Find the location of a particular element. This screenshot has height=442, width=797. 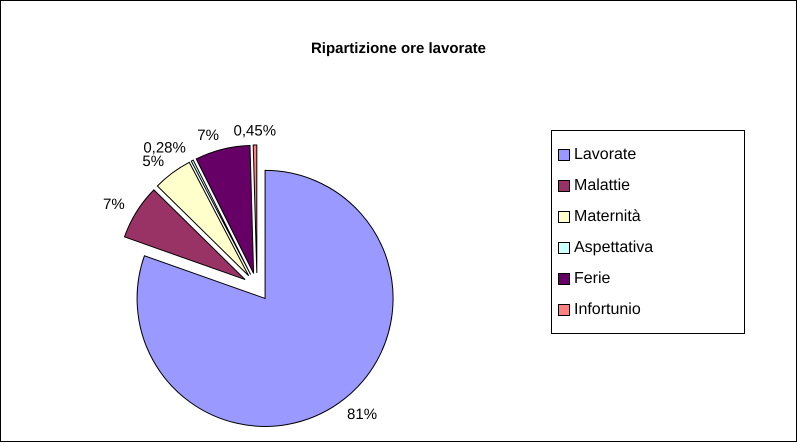

legend-label: Aspettativa is located at coordinates (614, 247).